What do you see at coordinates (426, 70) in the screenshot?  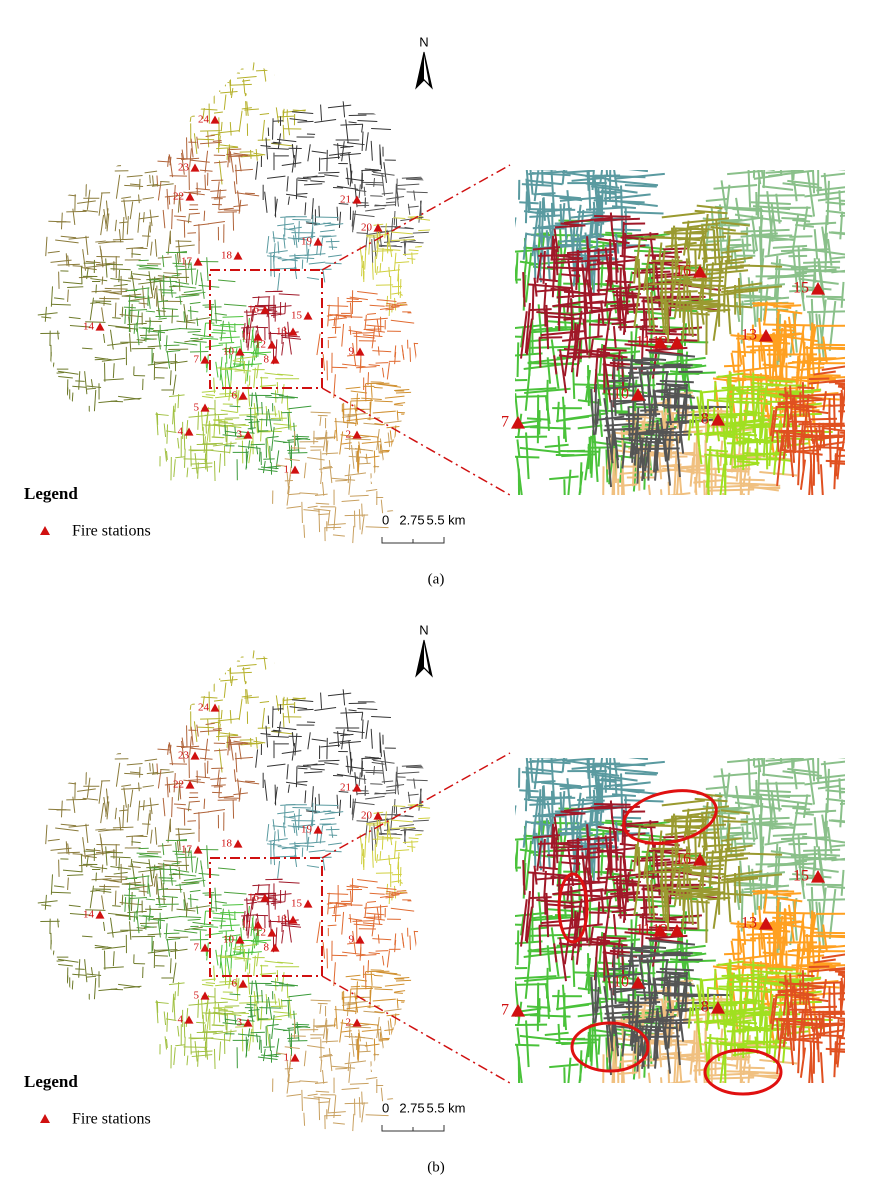 I see `north-arrow-half` at bounding box center [426, 70].